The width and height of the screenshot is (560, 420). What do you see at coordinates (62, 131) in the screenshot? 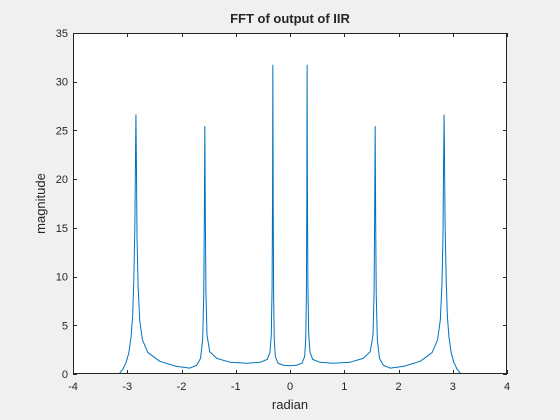
I see `y-tick-label: 25` at bounding box center [62, 131].